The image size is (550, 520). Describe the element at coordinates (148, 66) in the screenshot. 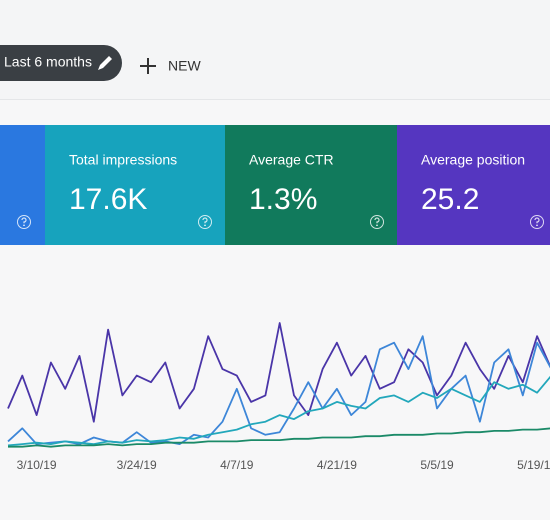

I see `plus-icon` at that location.